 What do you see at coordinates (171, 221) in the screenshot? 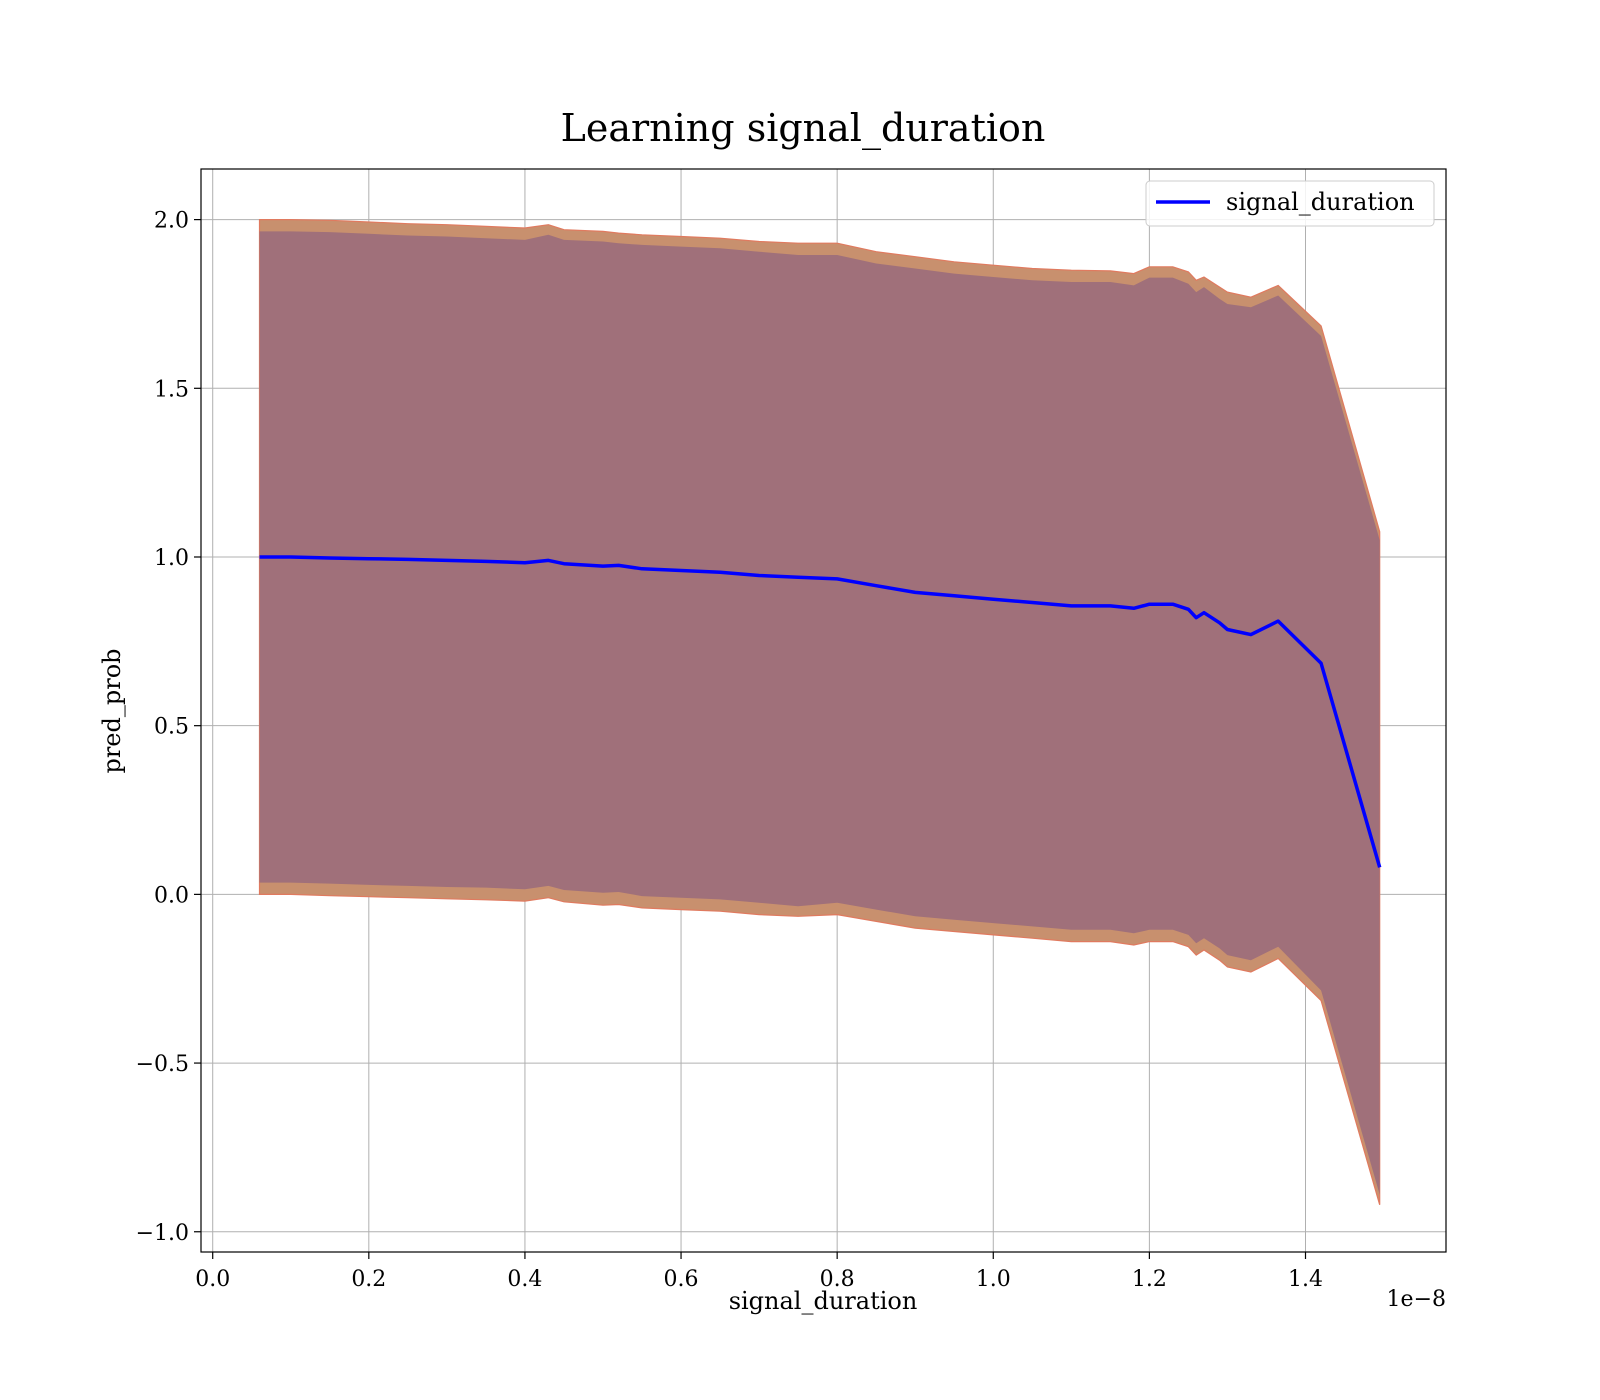
I see `y-tick-label-6: 2.0` at bounding box center [171, 221].